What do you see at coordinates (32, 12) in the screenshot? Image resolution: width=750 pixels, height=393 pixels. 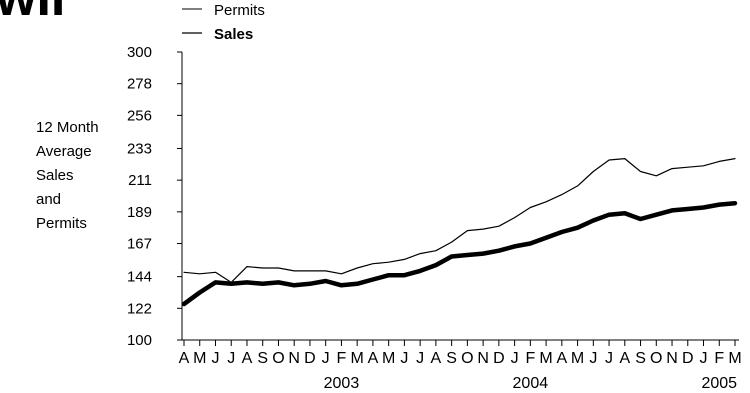 I see `page-title-fragment: wII` at bounding box center [32, 12].